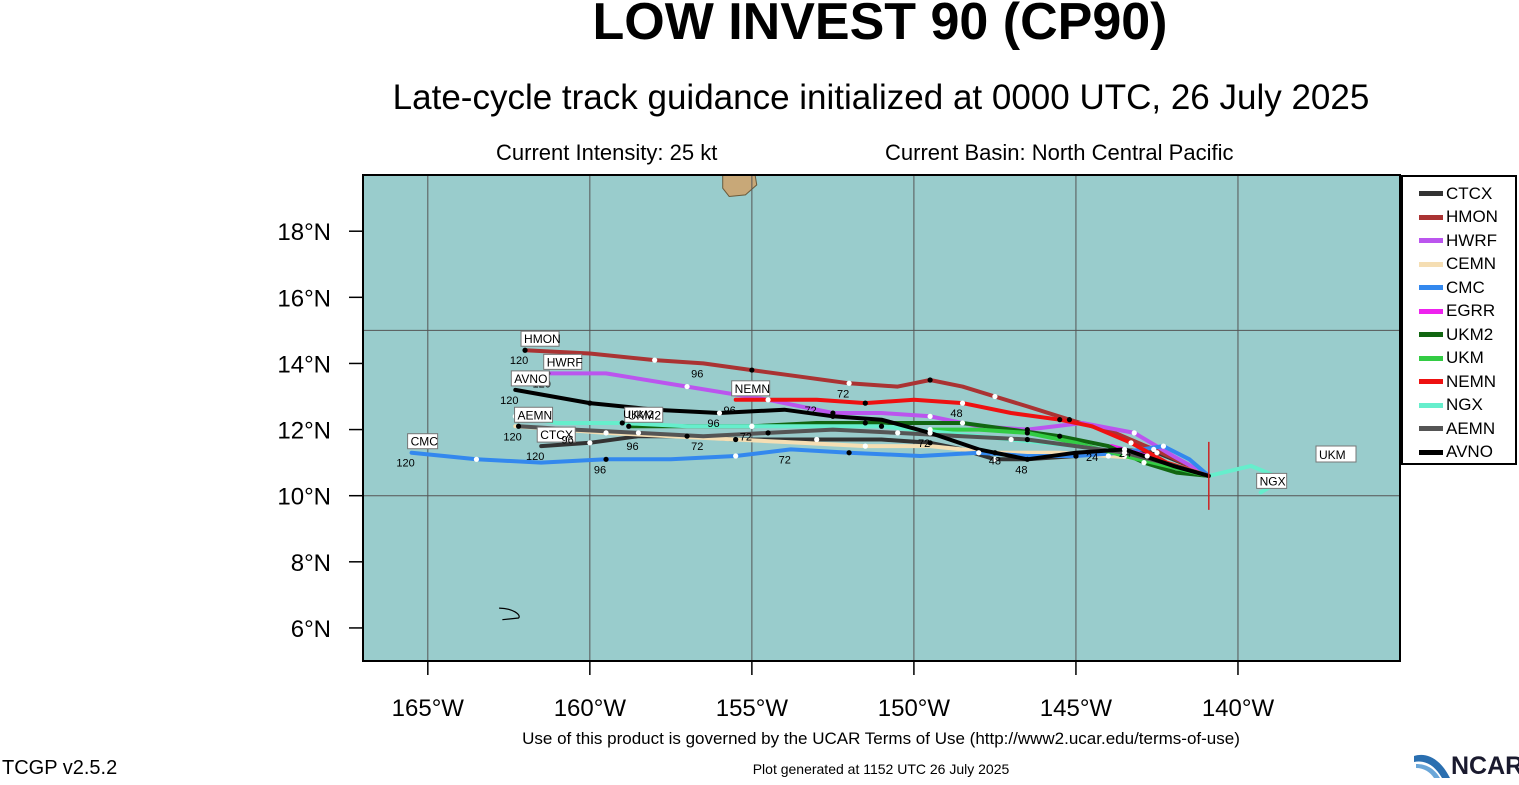  Describe the element at coordinates (638, 415) in the screenshot. I see `tau-label: UKM2` at that location.